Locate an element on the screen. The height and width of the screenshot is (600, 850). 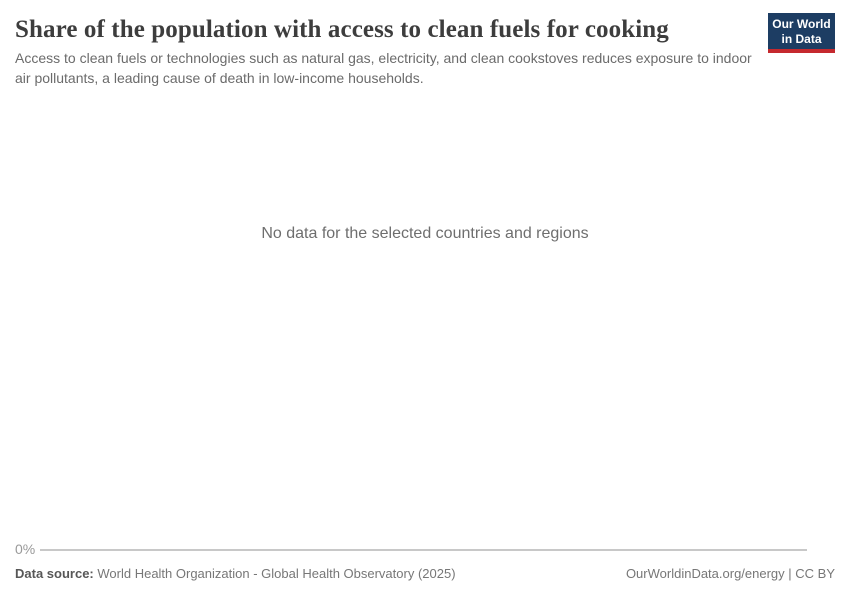
x-axis-line is located at coordinates (423, 550).